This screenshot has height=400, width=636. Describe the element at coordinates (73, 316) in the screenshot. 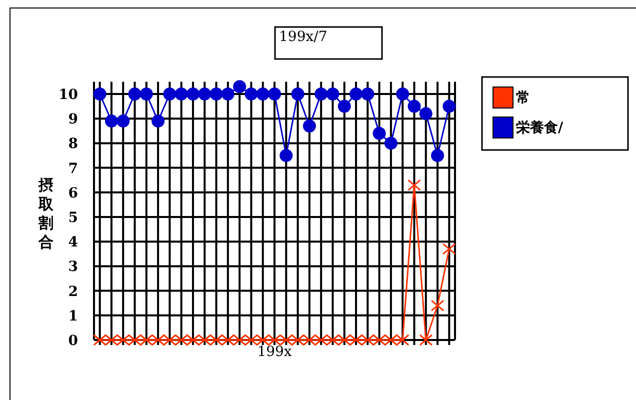

I see `y-tick-label: 1` at that location.